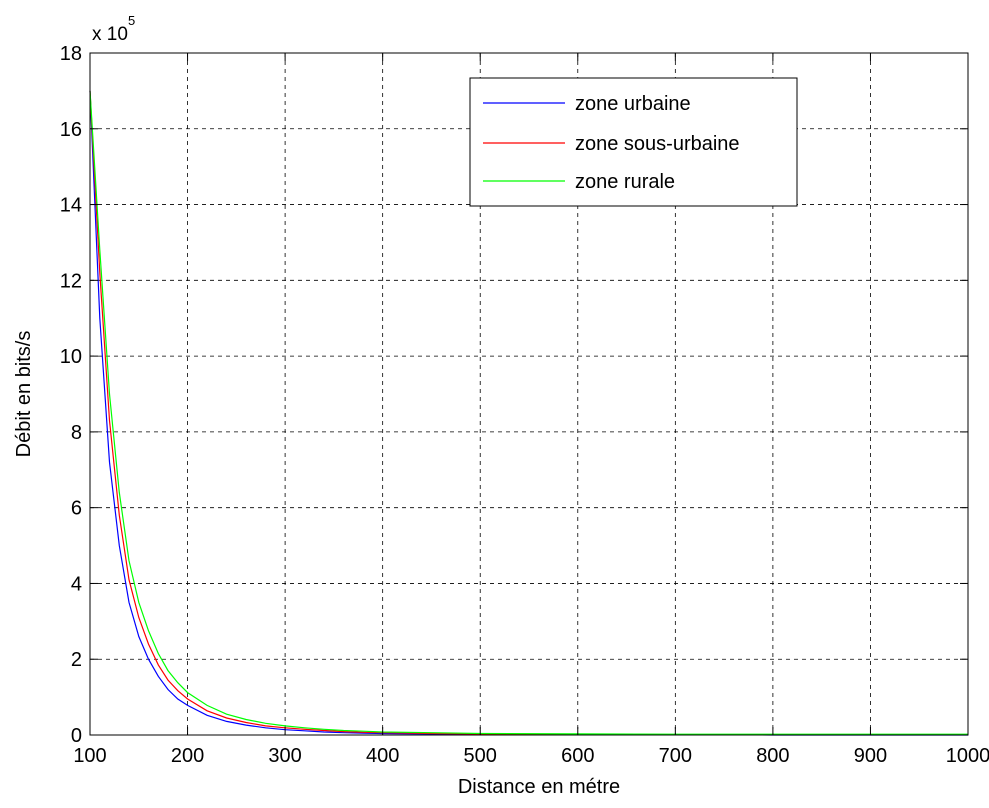 This screenshot has height=808, width=989. Describe the element at coordinates (110, 34) in the screenshot. I see `y-multiplier-label: x 10` at that location.